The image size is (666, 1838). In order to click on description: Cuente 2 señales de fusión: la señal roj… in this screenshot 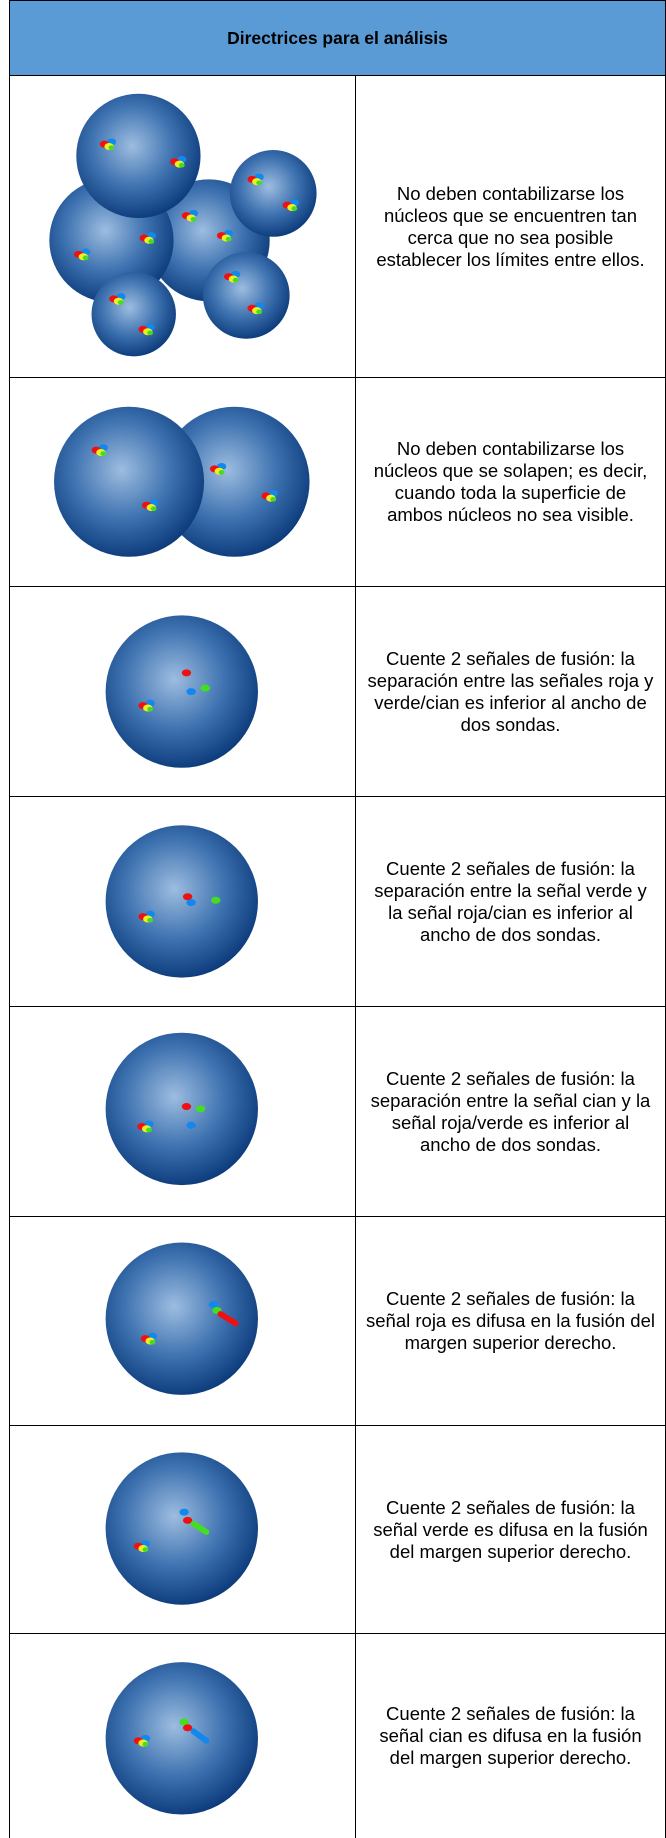, I will do `click(510, 1321)`.